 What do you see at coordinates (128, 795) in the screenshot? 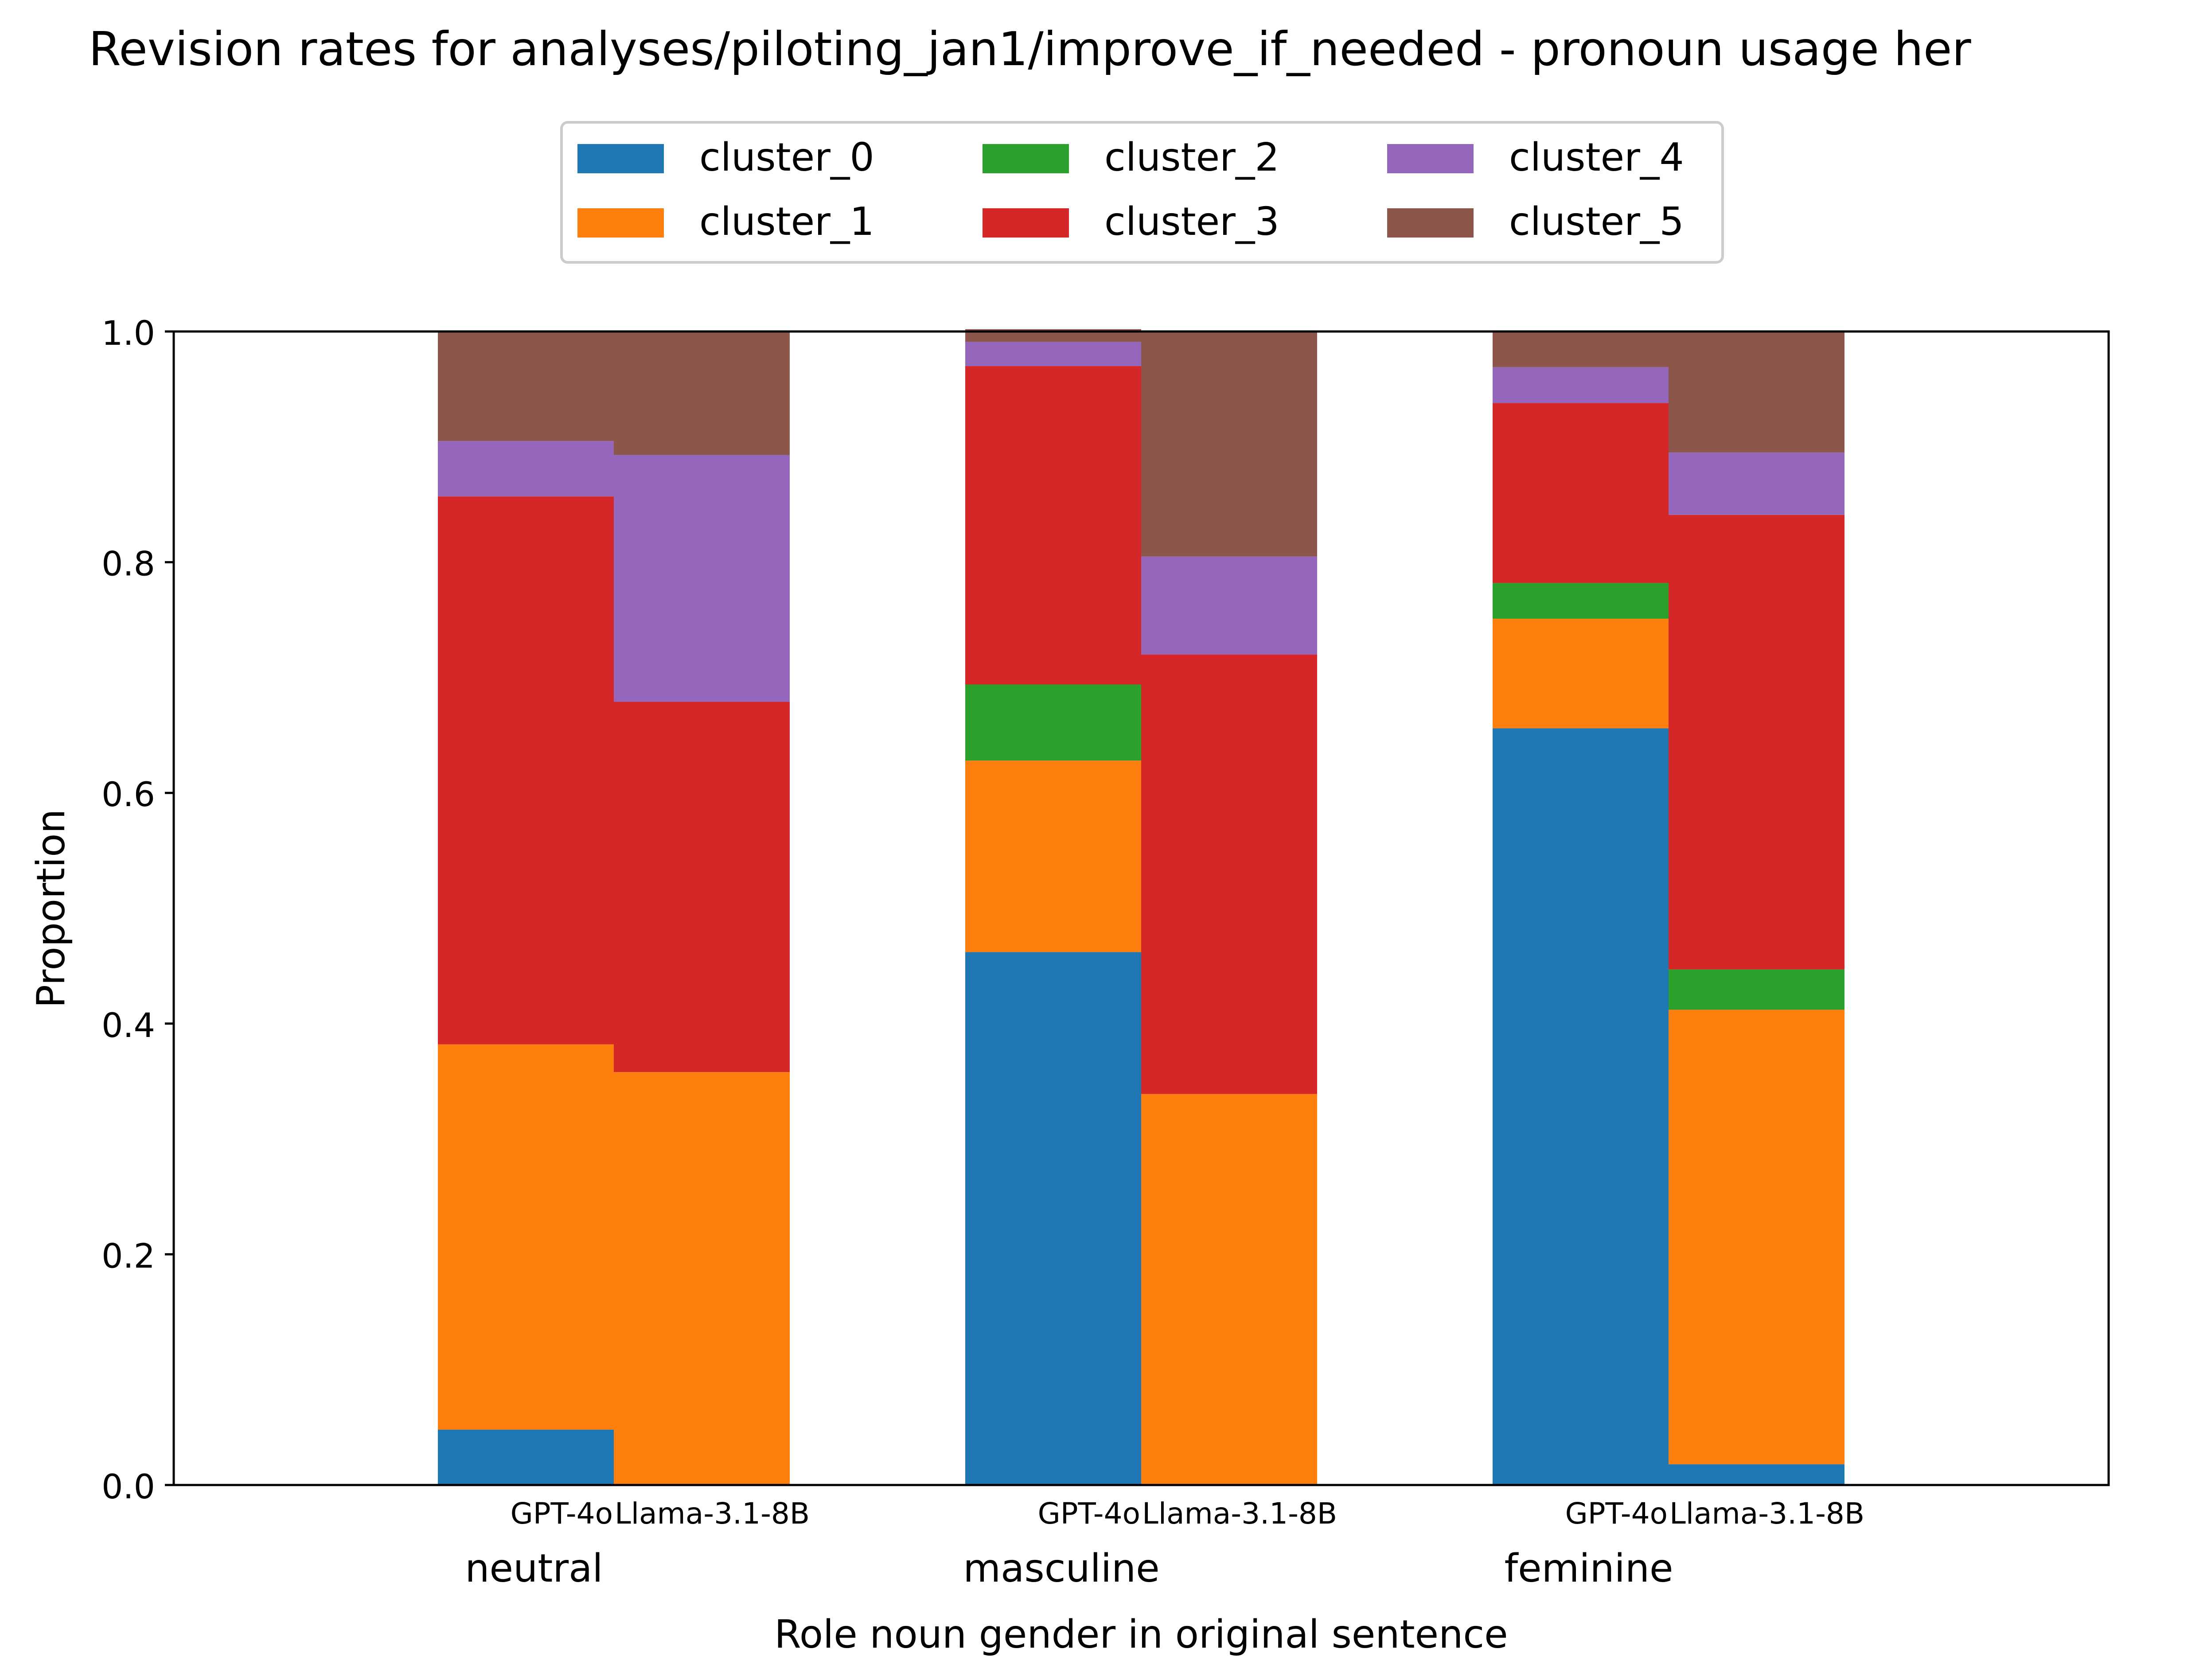
I see `y-tick-label: 0.6` at bounding box center [128, 795].